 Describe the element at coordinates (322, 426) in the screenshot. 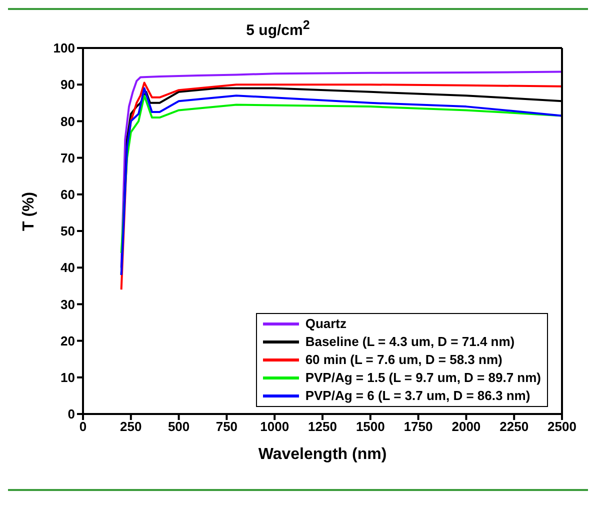

I see `x-tick-label: 1250` at that location.